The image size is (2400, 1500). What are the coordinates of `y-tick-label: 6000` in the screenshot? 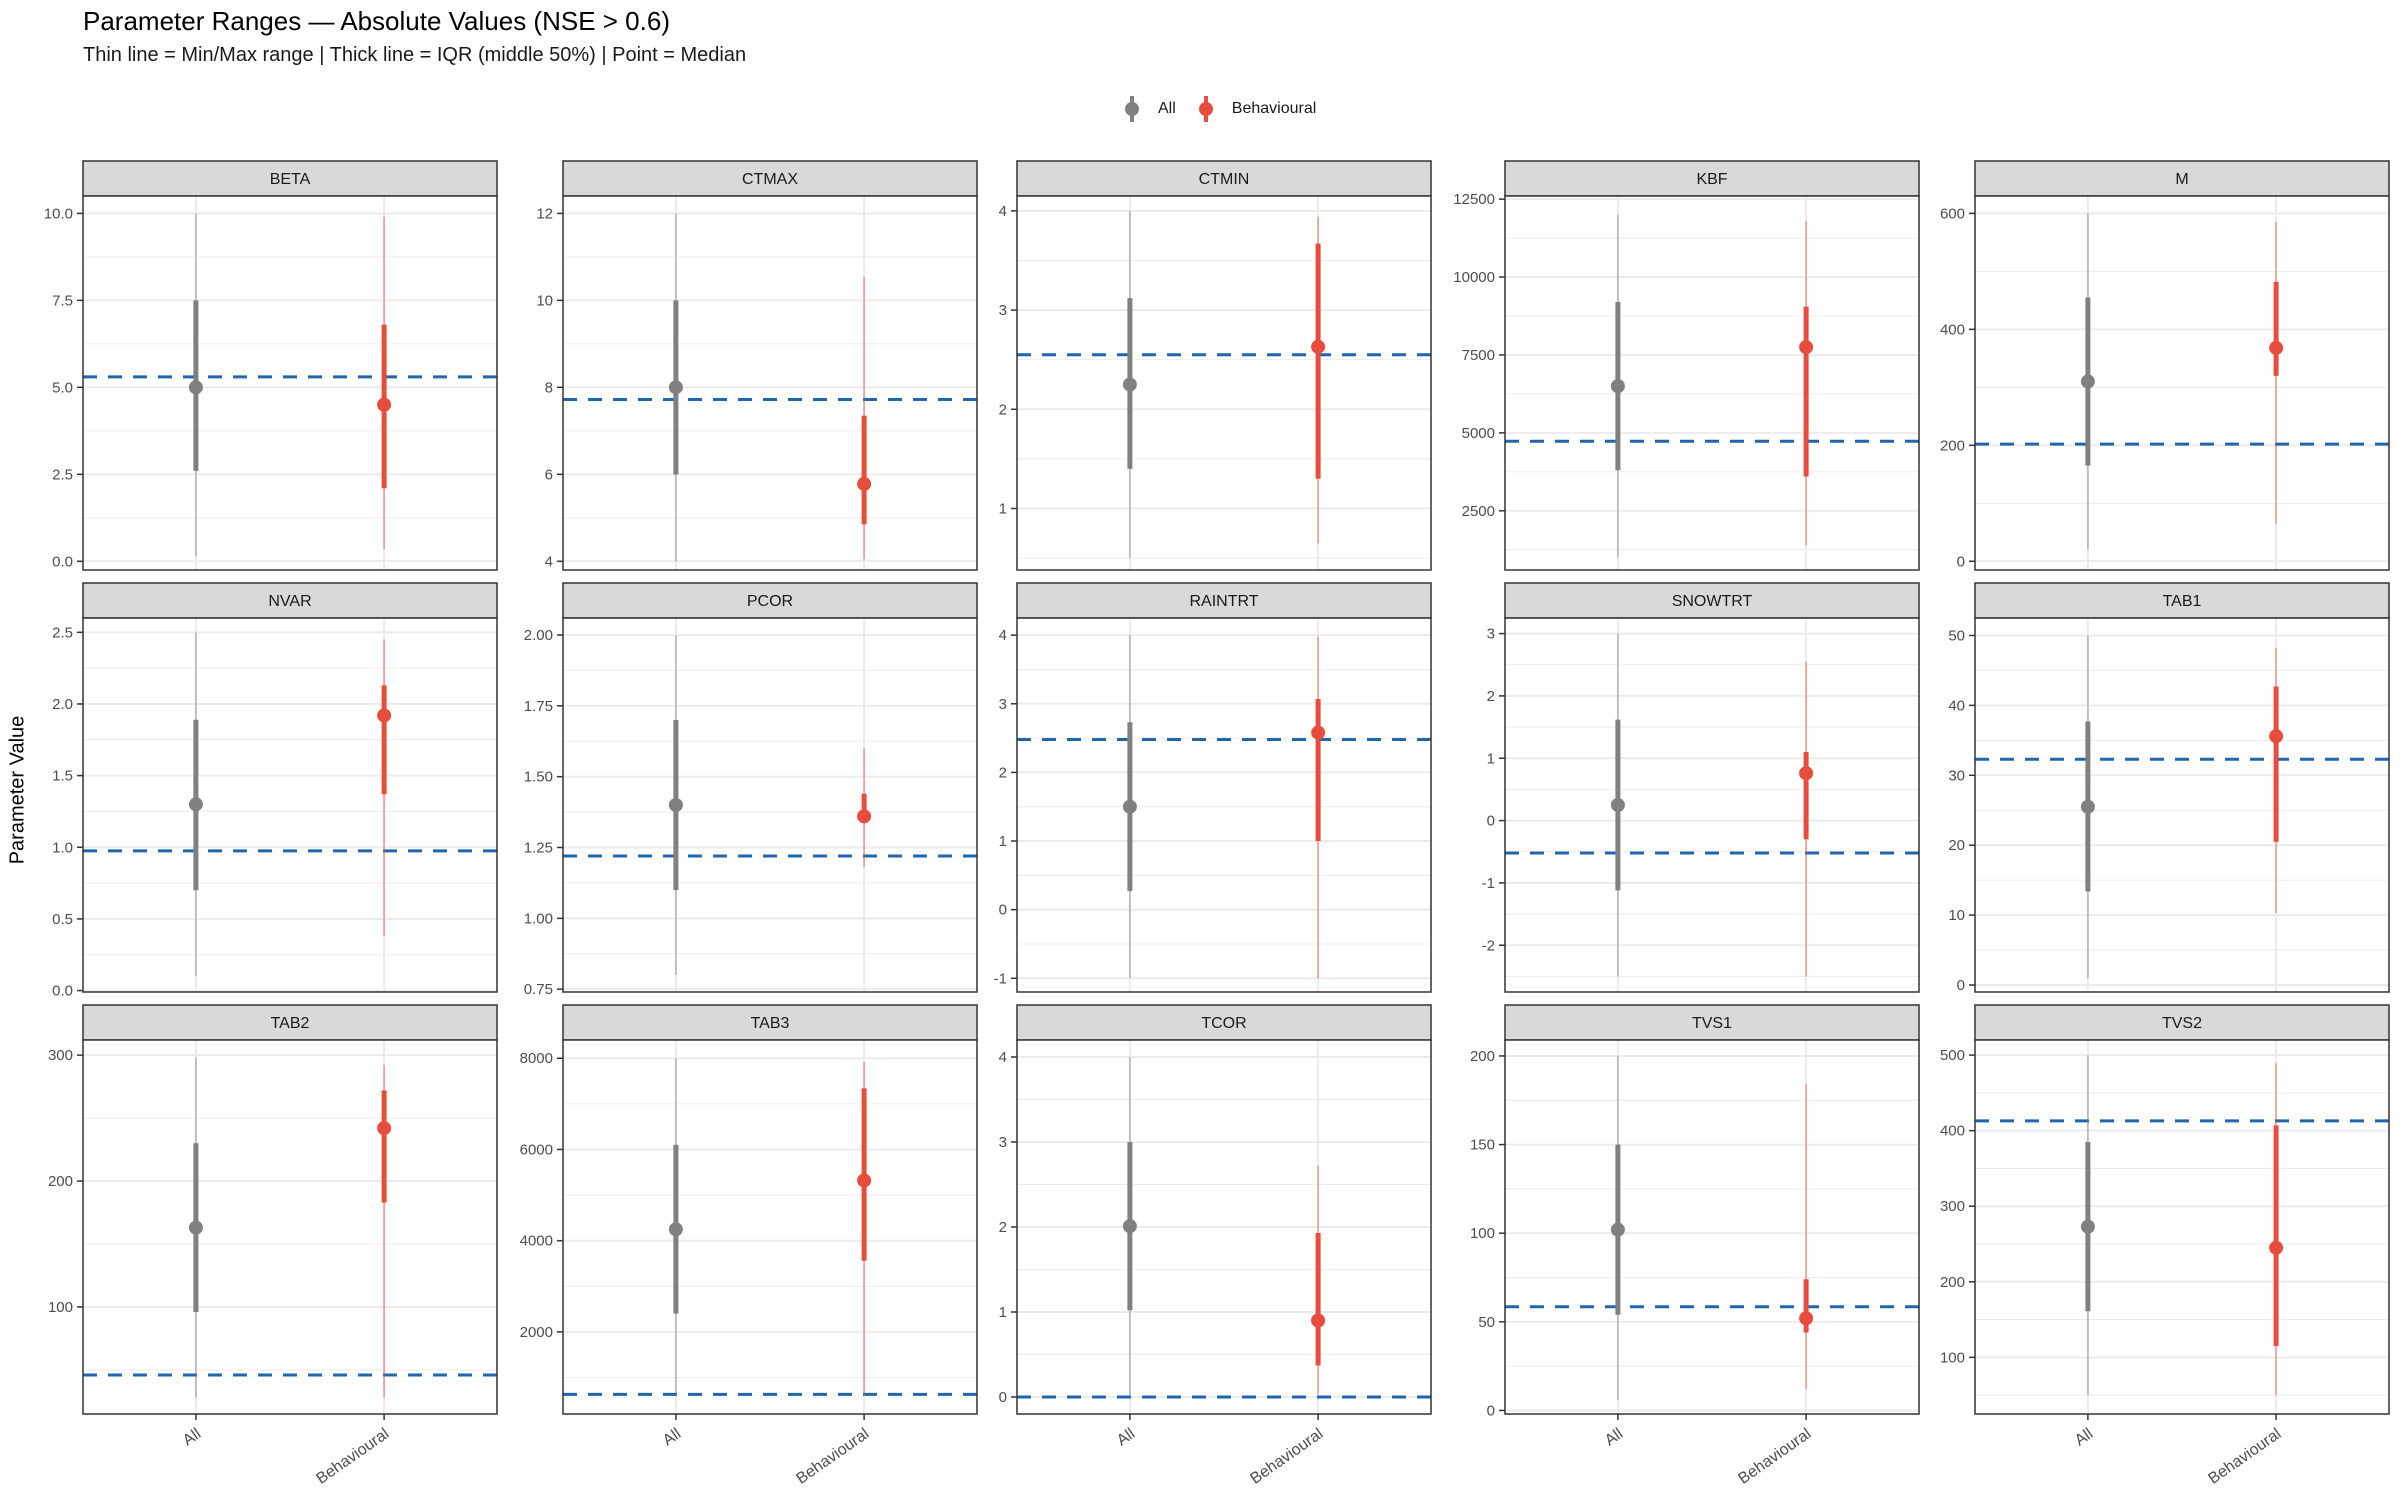 It's located at (536, 1149).